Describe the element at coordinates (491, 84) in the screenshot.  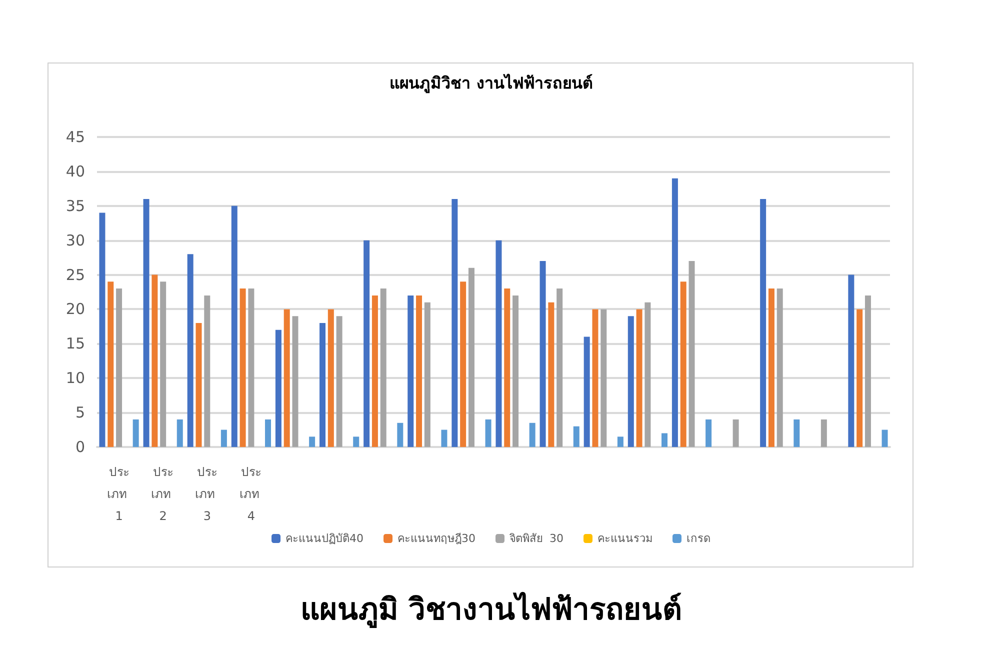
I see `chart-title: แผนภูมิวิชา งานไฟฟ้ารถยนต์` at that location.